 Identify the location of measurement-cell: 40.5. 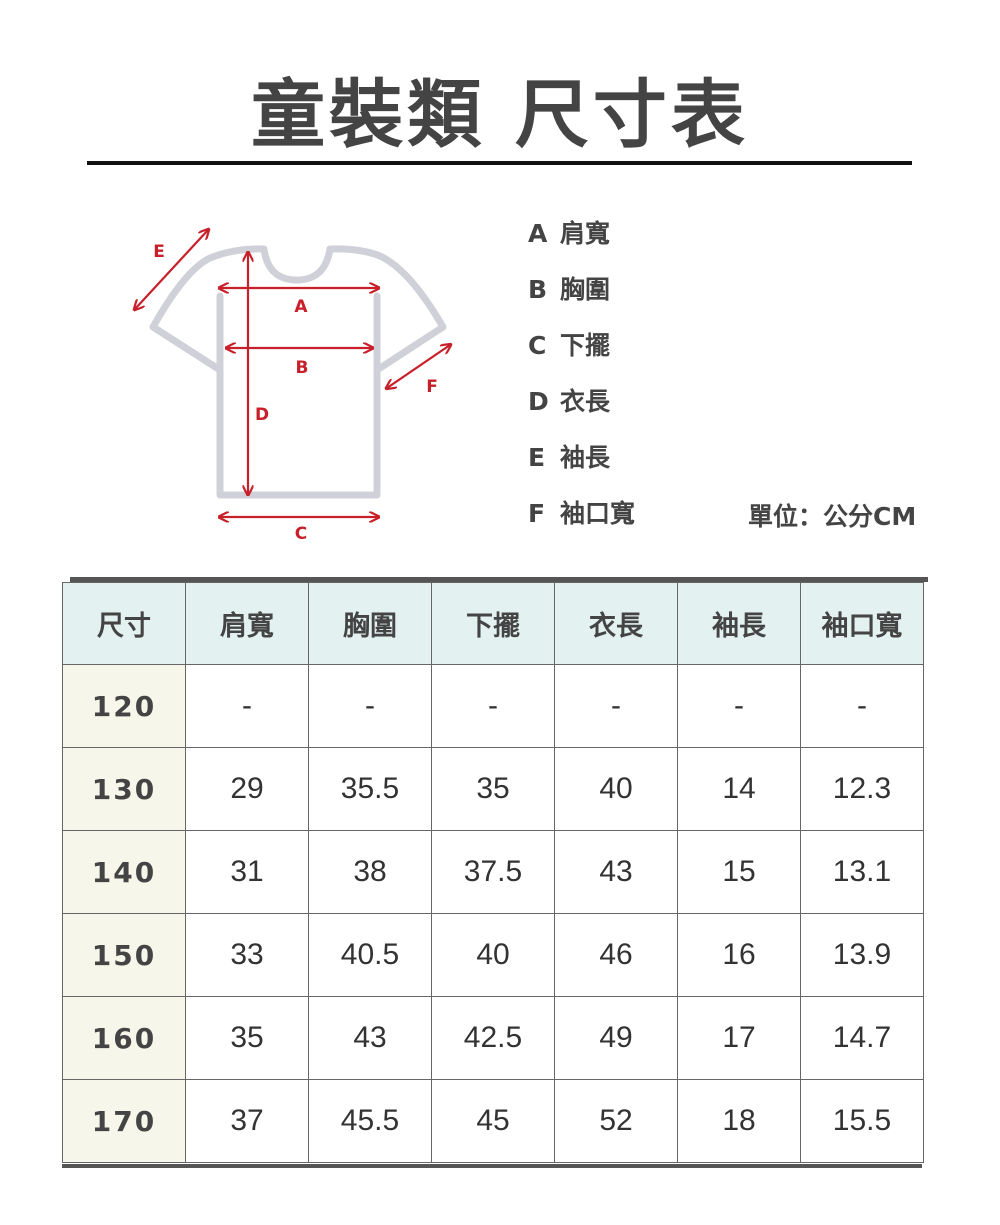
(370, 955).